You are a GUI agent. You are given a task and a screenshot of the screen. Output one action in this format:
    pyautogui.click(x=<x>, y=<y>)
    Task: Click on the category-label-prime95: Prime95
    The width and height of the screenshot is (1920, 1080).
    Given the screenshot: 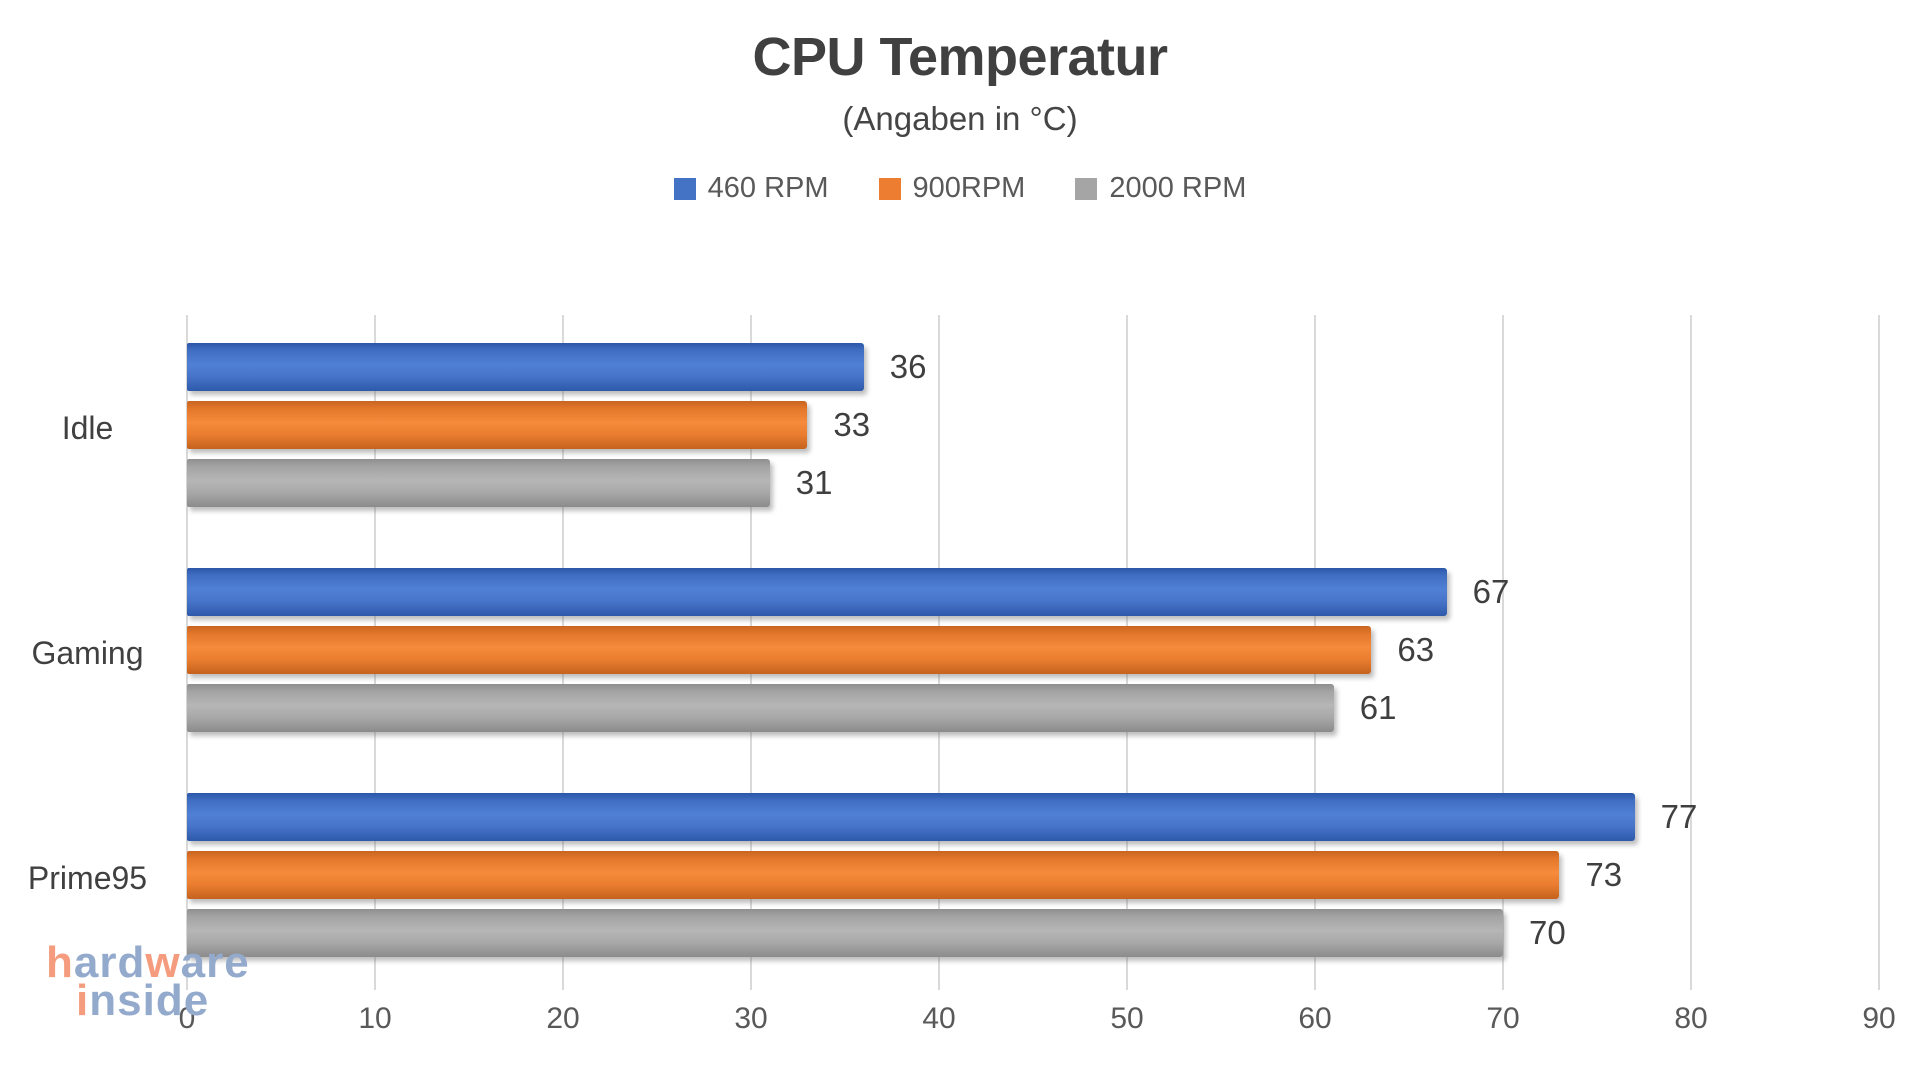 What is the action you would take?
    pyautogui.click(x=87, y=877)
    